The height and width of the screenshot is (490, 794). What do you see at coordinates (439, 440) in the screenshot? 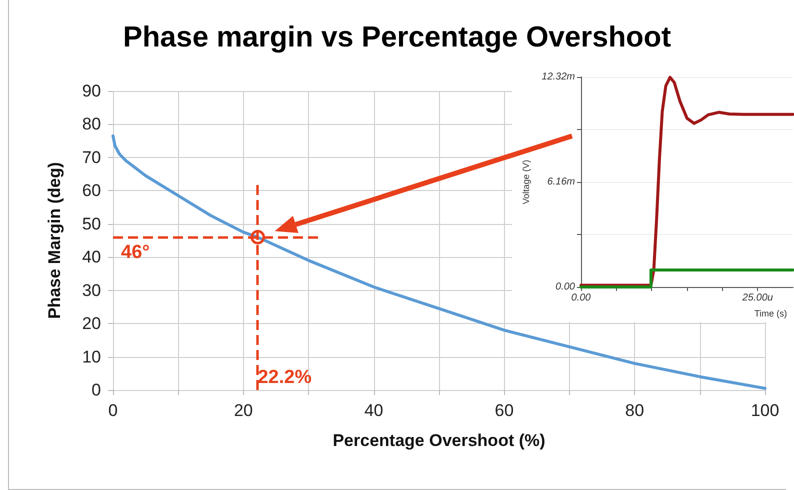
I see `x-axis-title: Percentage Overshoot (%)` at bounding box center [439, 440].